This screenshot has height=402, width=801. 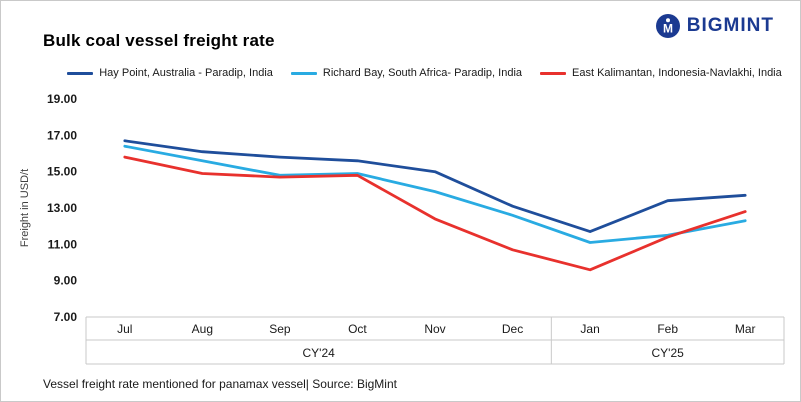 What do you see at coordinates (124, 329) in the screenshot?
I see `x-tick-label: Jul` at bounding box center [124, 329].